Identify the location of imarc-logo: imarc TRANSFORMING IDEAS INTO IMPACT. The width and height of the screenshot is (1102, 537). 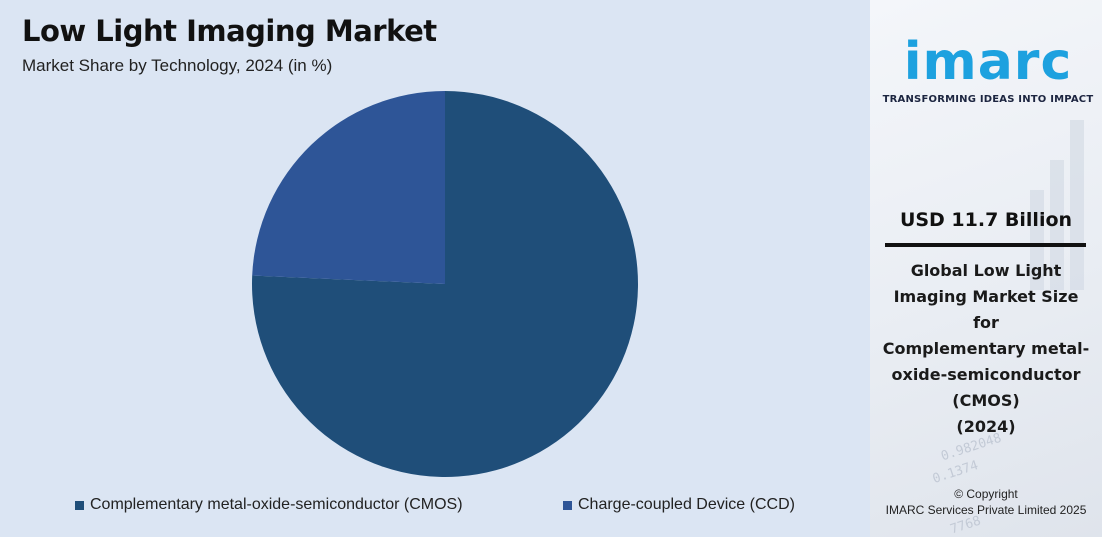
(988, 70).